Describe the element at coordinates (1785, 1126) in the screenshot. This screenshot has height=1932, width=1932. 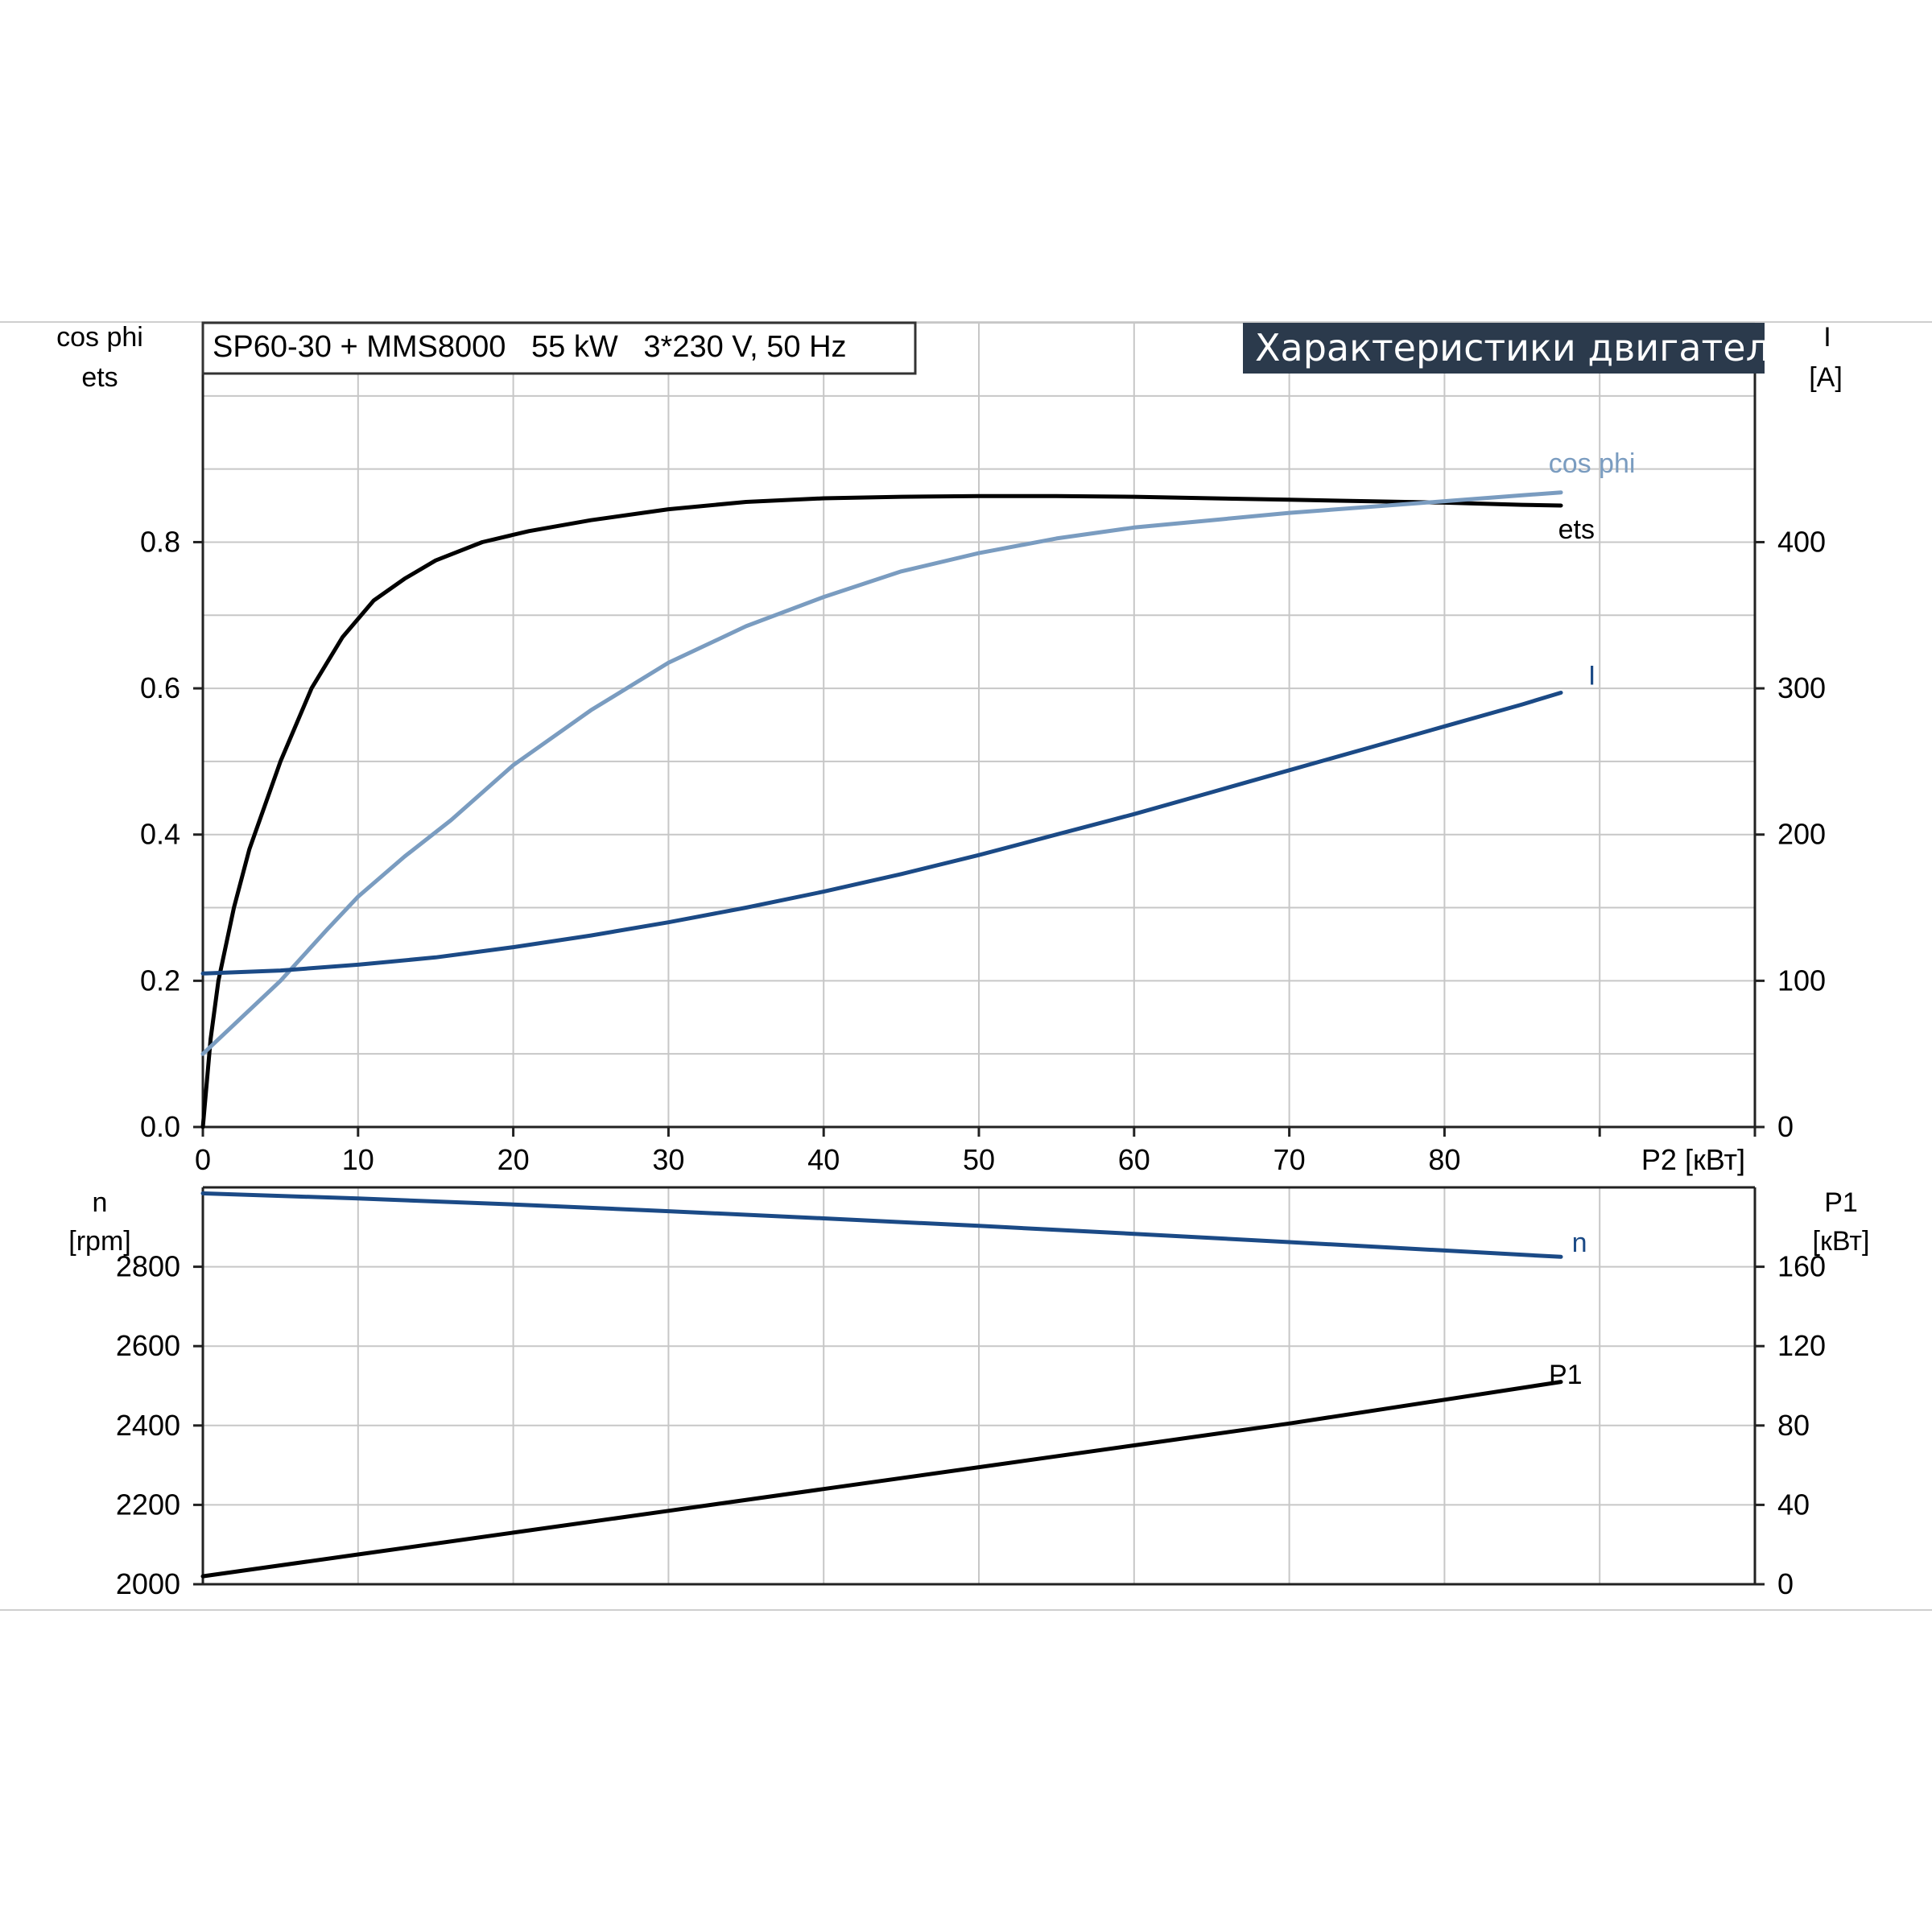
I see `top-right-tick-label: 0` at that location.